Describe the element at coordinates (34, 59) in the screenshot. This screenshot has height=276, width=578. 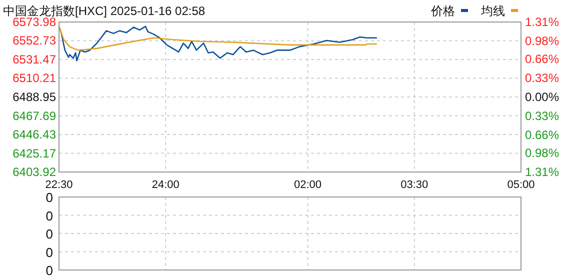
I see `y-tick-label: 6531.47` at that location.